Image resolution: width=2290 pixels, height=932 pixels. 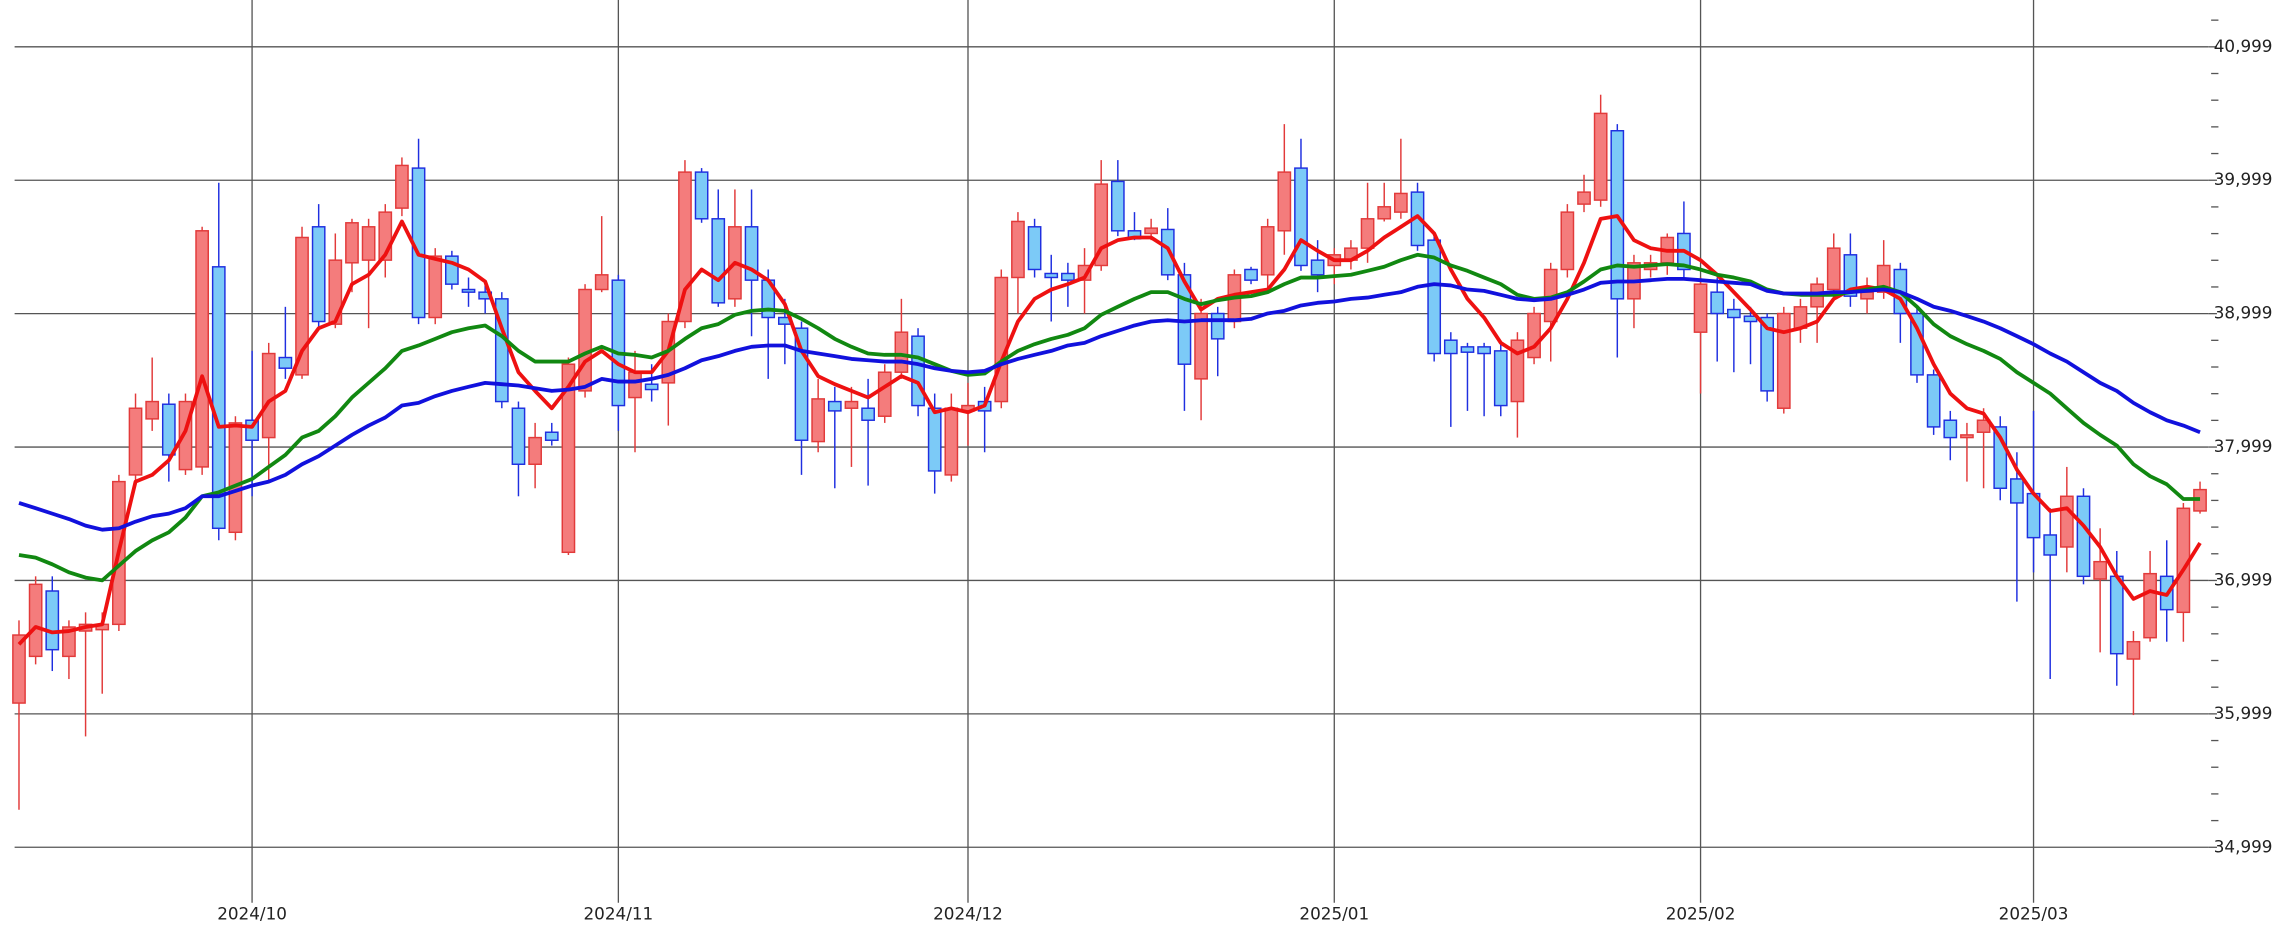 I want to click on y-tick-label: 36,999, so click(x=2243, y=579).